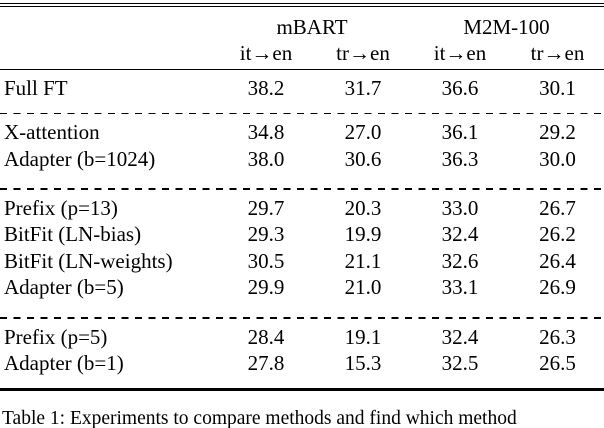 Image resolution: width=604 pixels, height=428 pixels. Describe the element at coordinates (302, 337) in the screenshot. I see `table-row: Prefix (p=5) 28.4 19.1 32.4 26.3` at that location.